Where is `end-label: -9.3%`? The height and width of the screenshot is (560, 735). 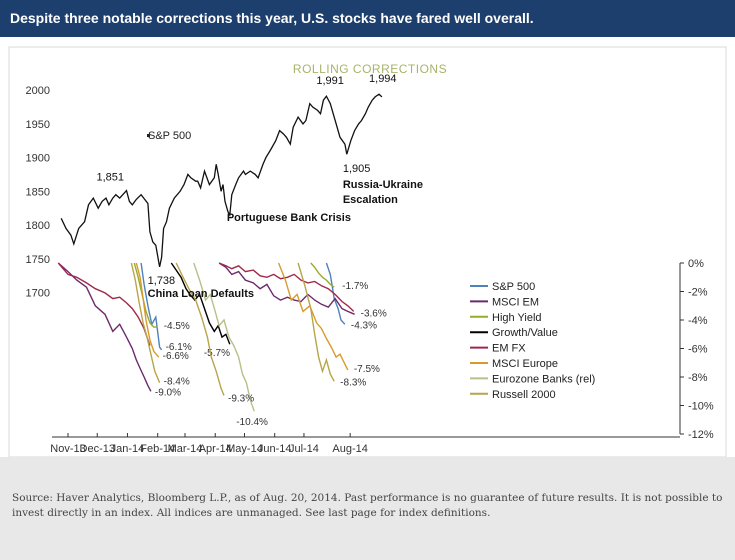
end-label: -9.3% is located at coordinates (241, 399).